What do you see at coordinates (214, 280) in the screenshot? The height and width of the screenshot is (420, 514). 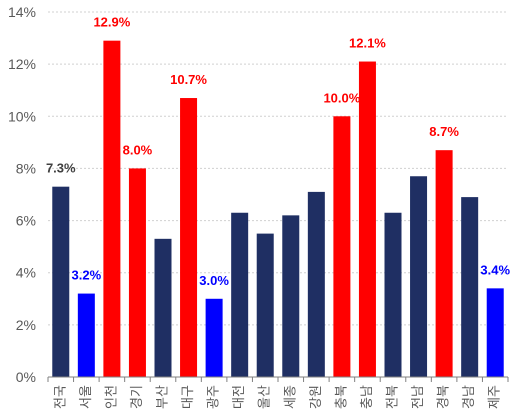 I see `data-label: 3.0%` at bounding box center [214, 280].